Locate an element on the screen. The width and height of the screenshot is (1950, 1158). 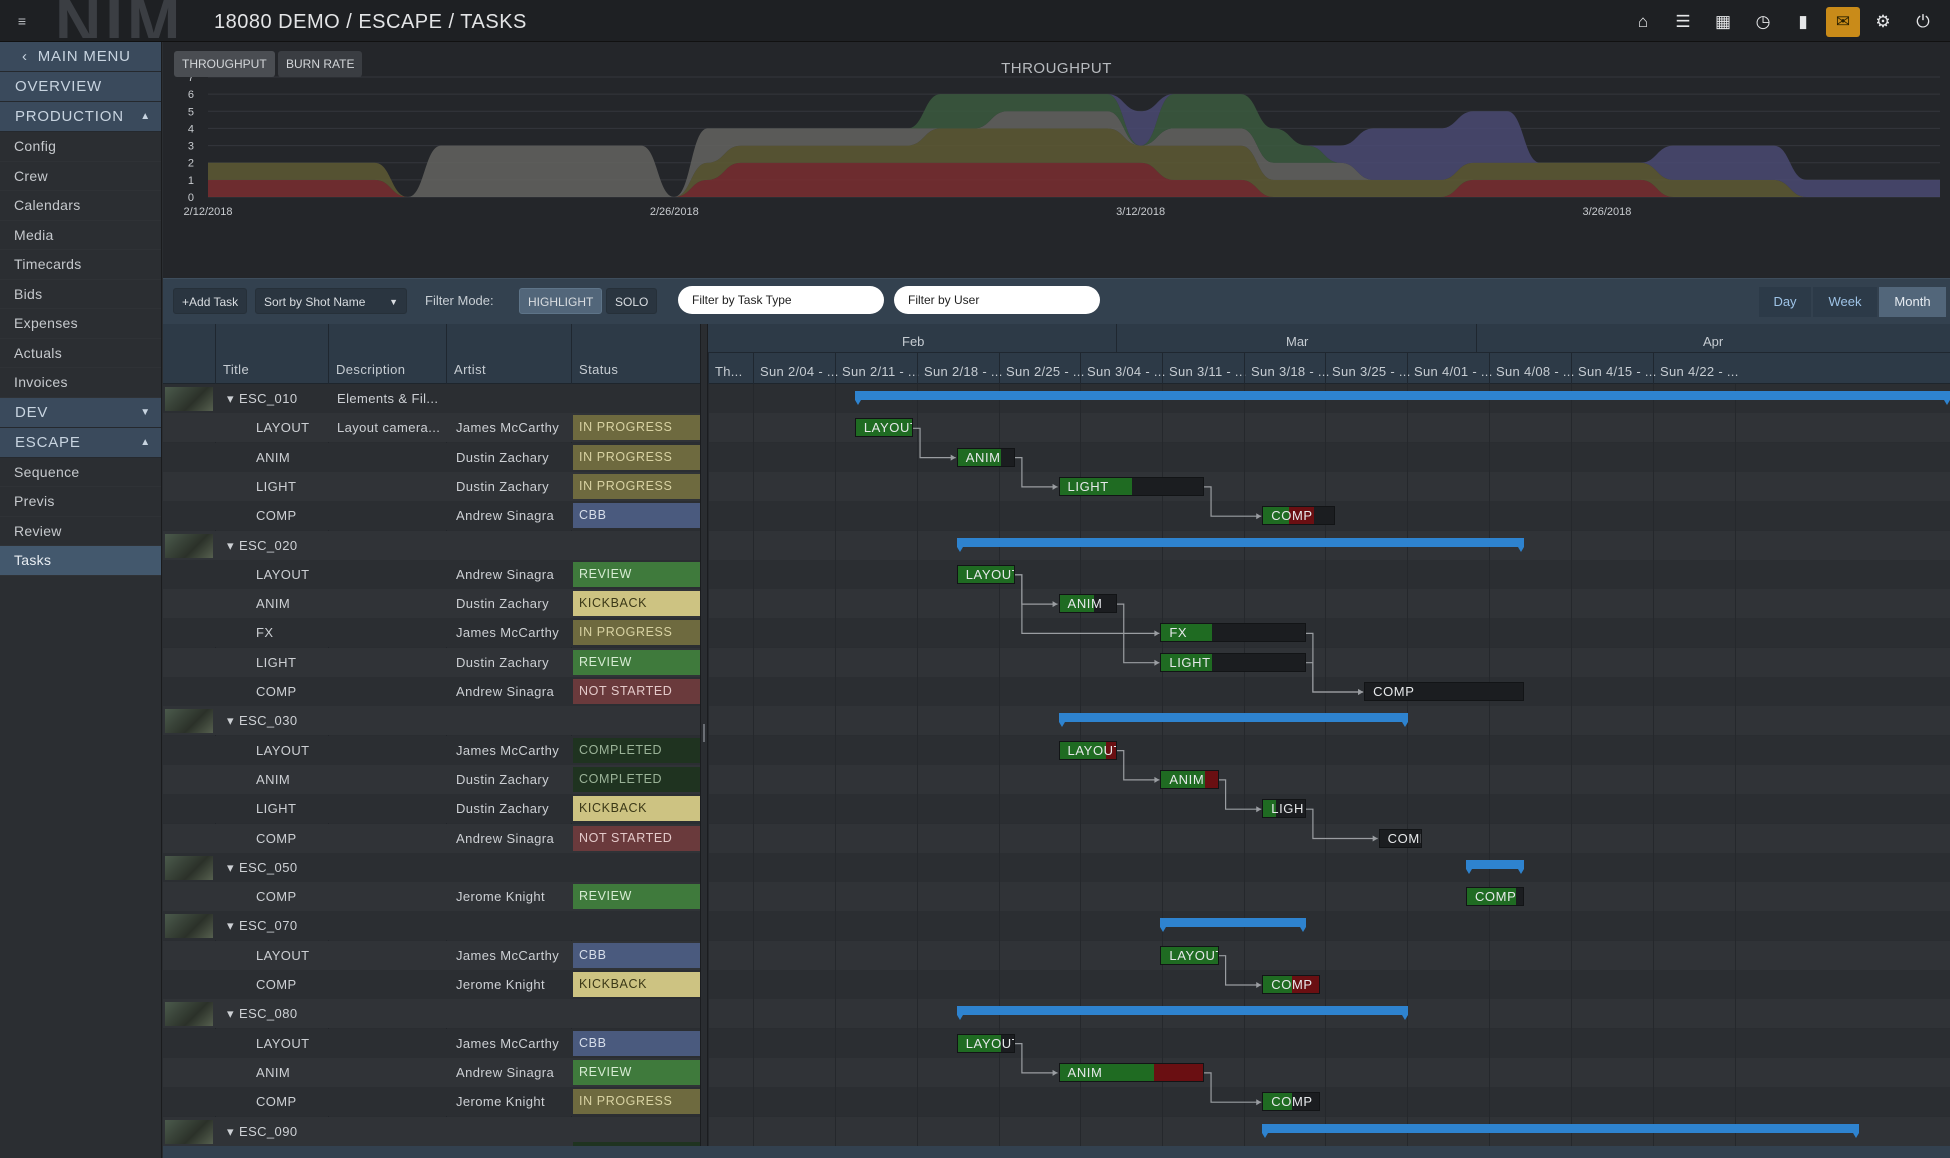
sidebar-overview: OVERVIEW is located at coordinates (80, 87).